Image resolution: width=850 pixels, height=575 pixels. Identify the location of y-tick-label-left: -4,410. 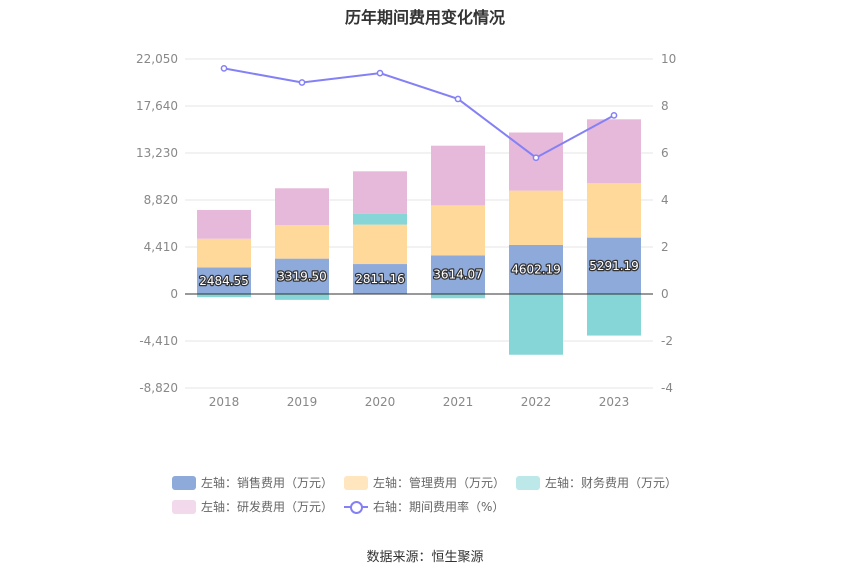
(158, 341).